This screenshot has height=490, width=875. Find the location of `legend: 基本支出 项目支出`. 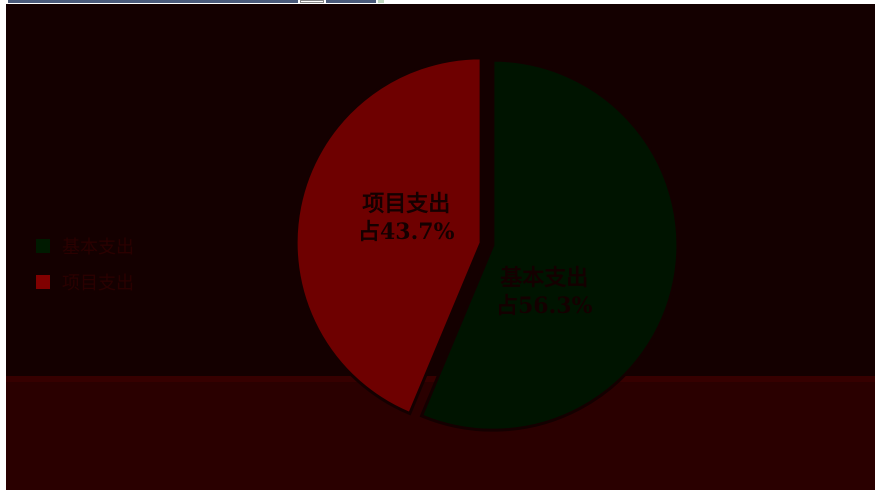

legend: 基本支出 项目支出 is located at coordinates (85, 264).